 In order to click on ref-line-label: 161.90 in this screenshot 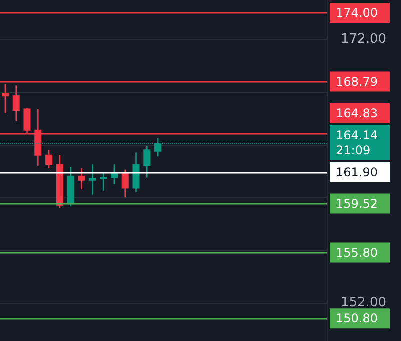, I will do `click(357, 172)`.